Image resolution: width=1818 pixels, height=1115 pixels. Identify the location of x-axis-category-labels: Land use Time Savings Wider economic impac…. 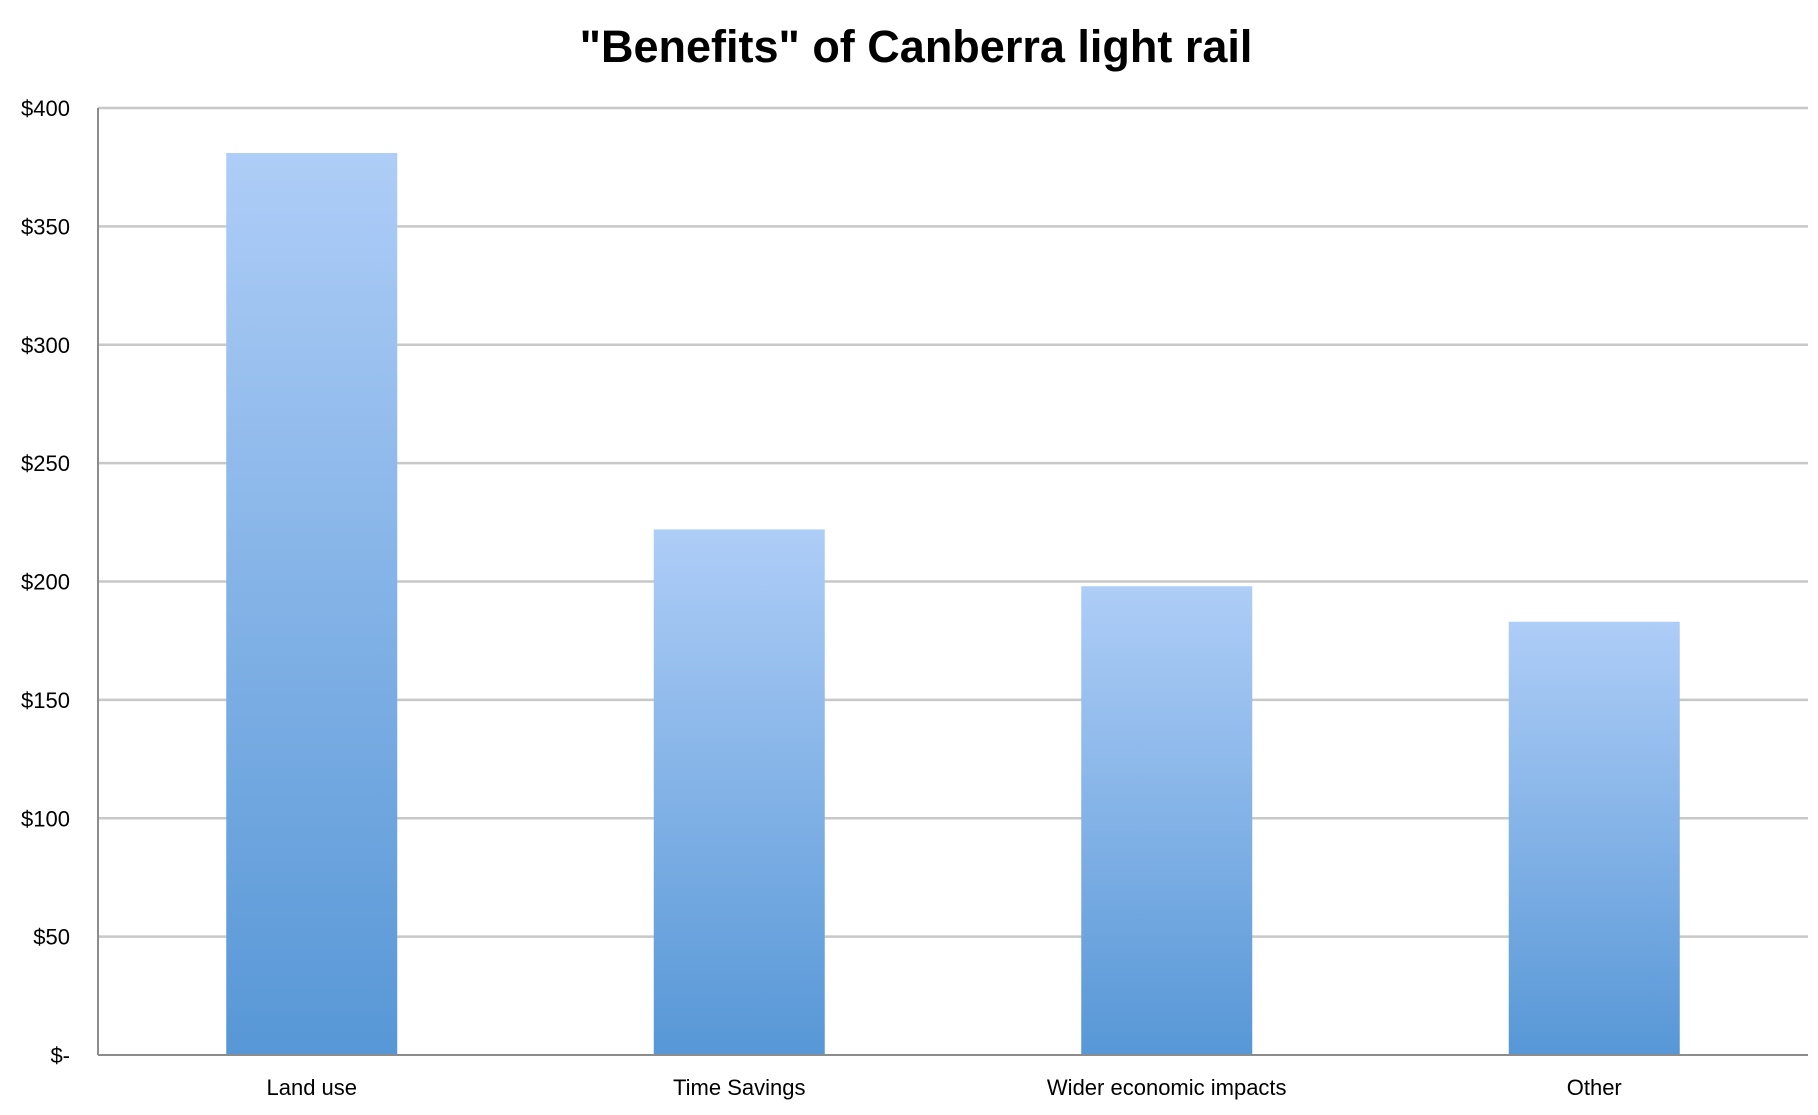
(943, 1087).